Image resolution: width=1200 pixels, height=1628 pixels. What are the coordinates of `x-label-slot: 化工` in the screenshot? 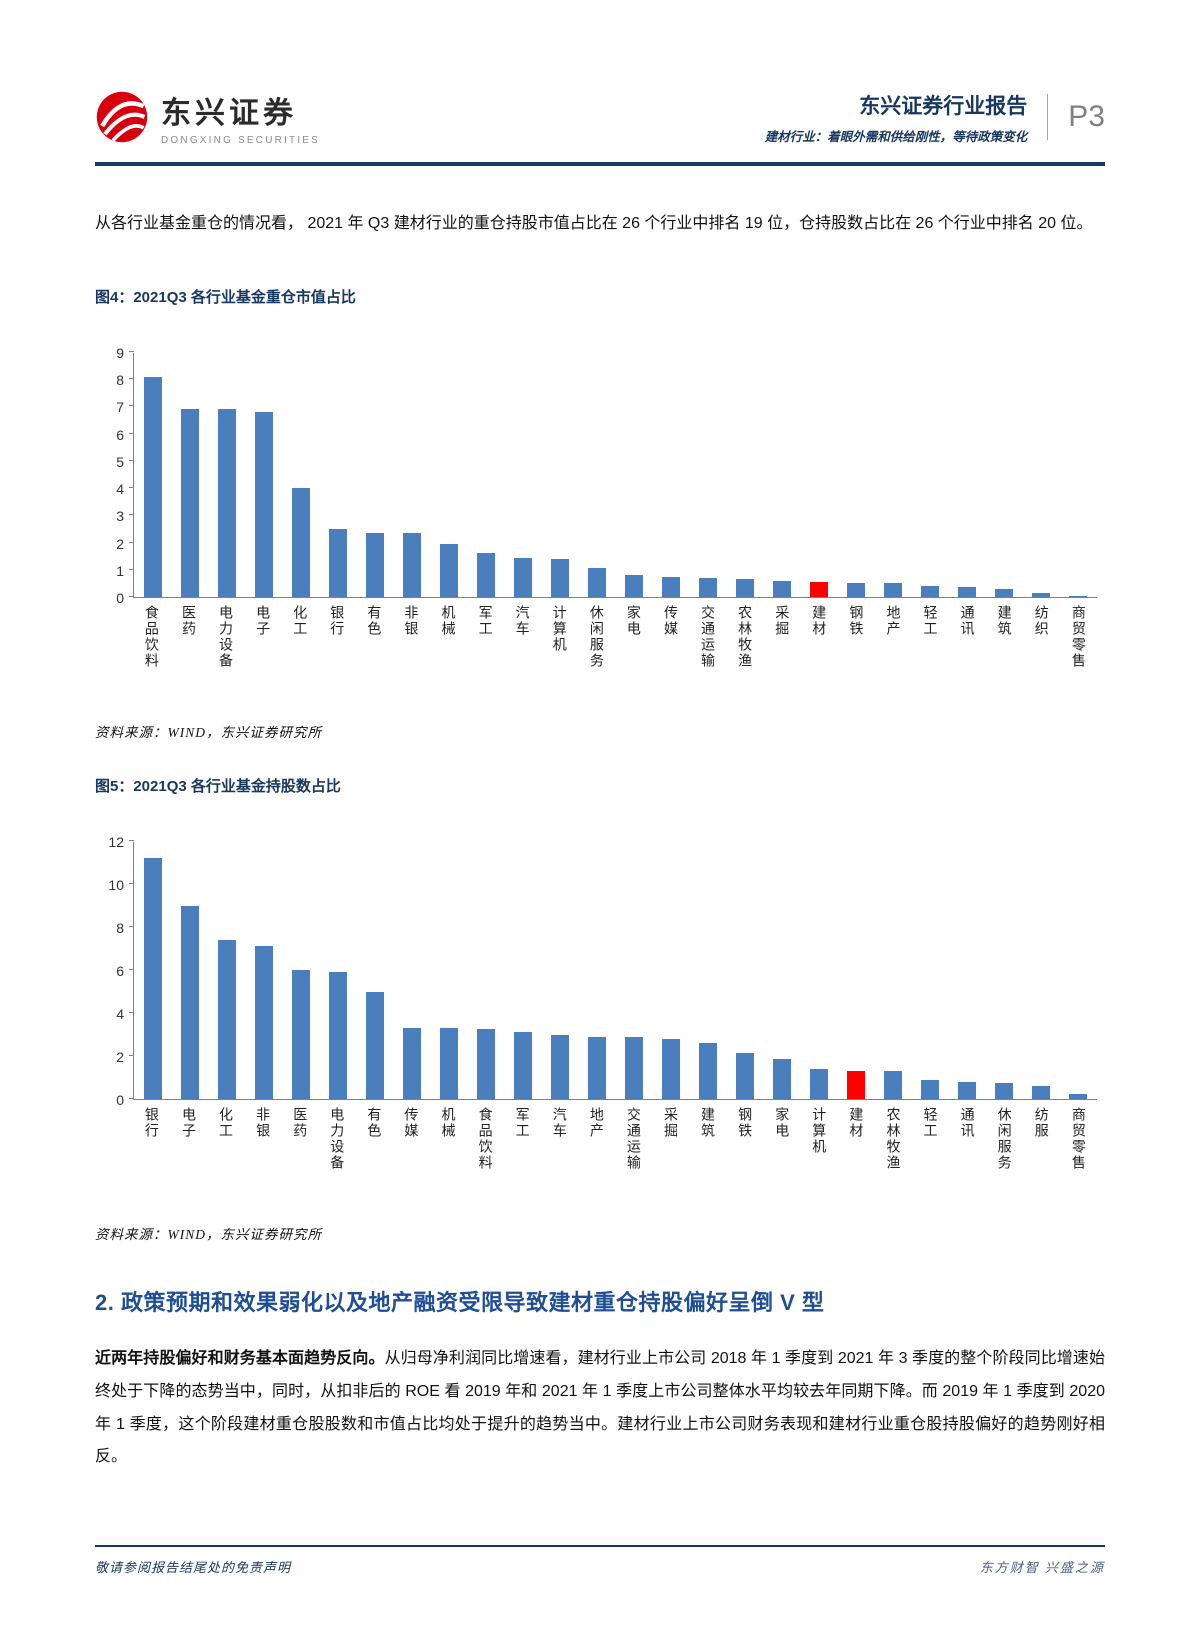 It's located at (225, 1139).